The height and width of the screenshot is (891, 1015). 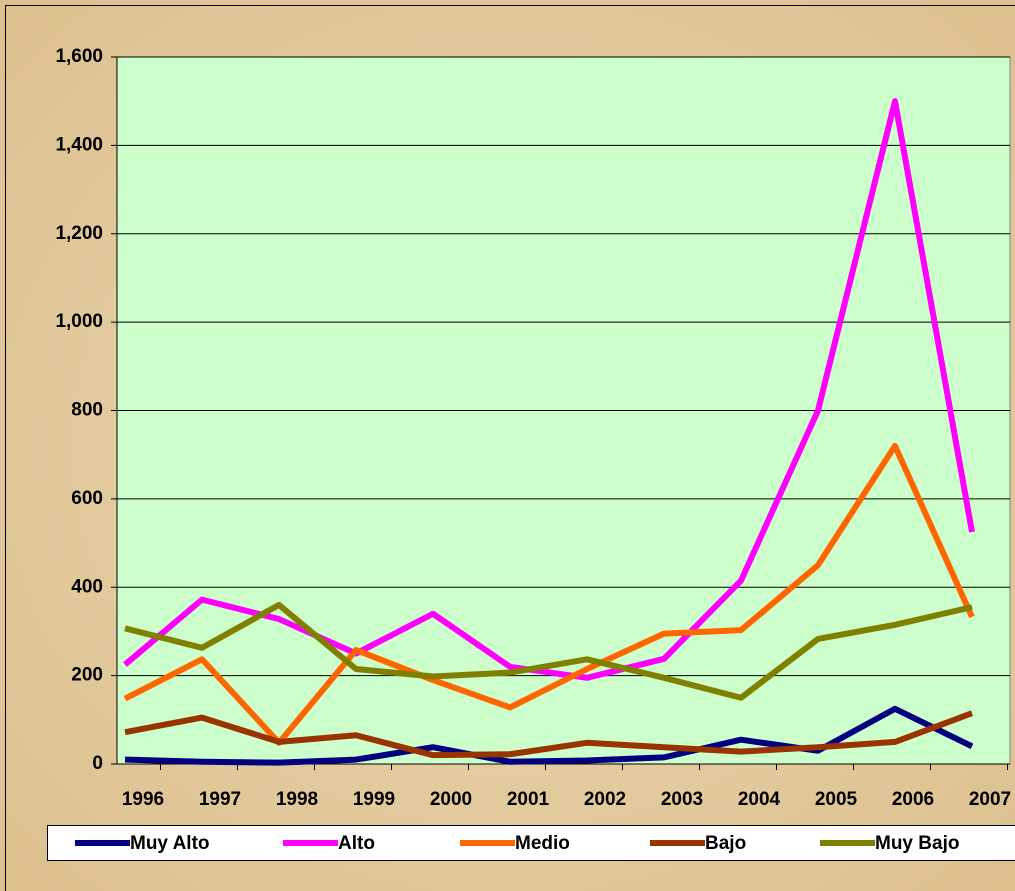 What do you see at coordinates (528, 799) in the screenshot?
I see `x-tick-label: 2001` at bounding box center [528, 799].